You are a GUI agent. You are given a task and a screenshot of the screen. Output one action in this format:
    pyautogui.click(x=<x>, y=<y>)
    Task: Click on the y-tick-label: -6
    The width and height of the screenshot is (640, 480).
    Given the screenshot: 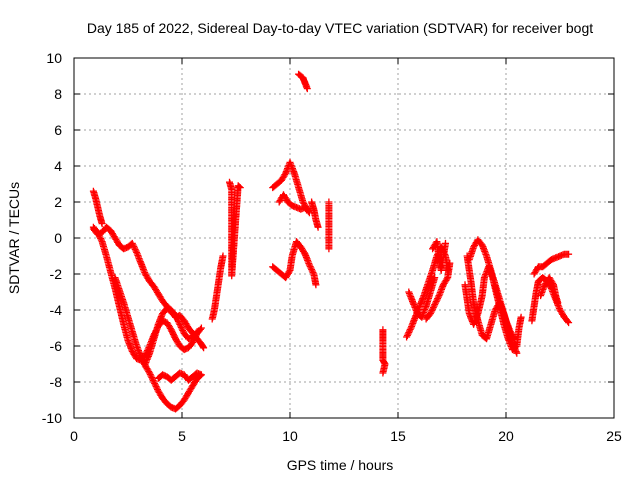 What is the action you would take?
    pyautogui.click(x=56, y=346)
    